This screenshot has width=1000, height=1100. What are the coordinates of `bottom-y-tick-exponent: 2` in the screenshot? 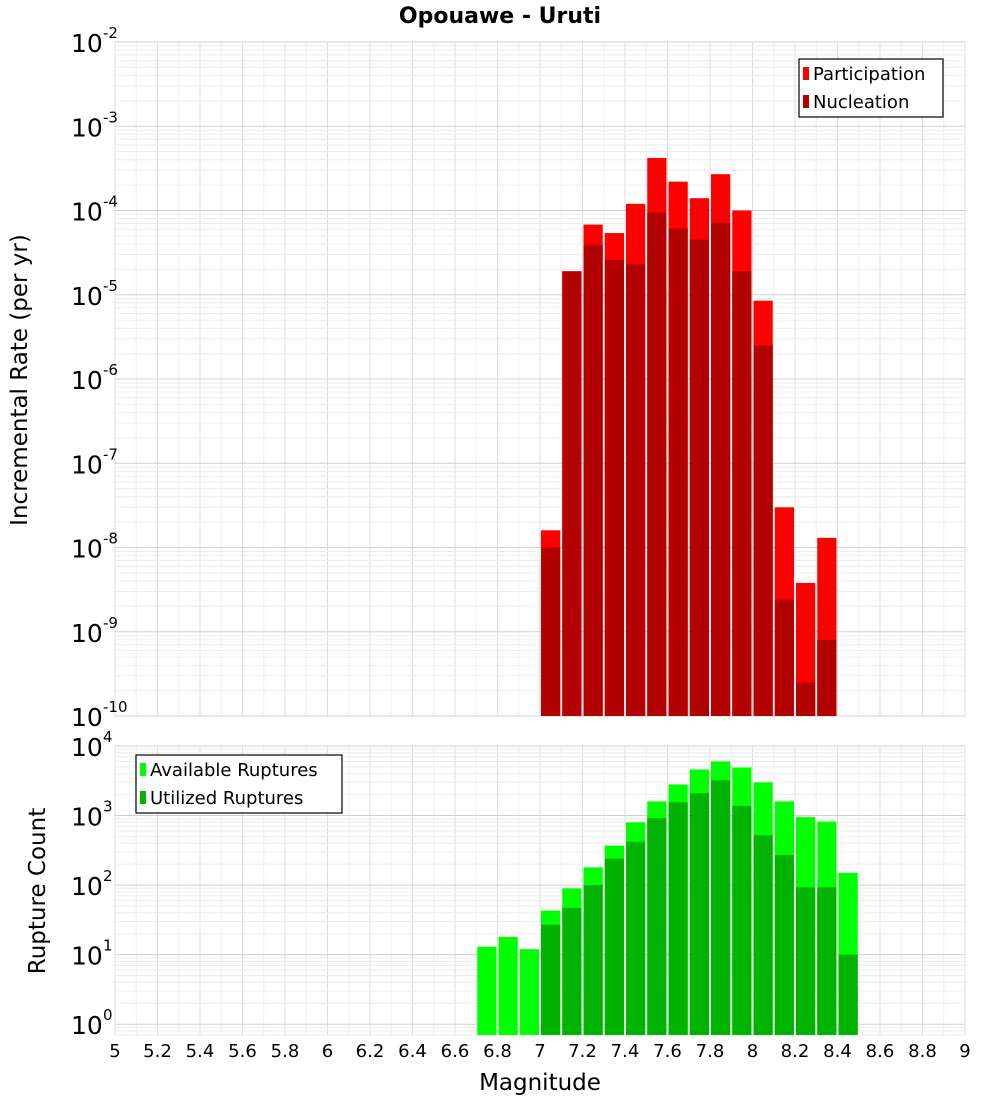 It's located at (108, 876).